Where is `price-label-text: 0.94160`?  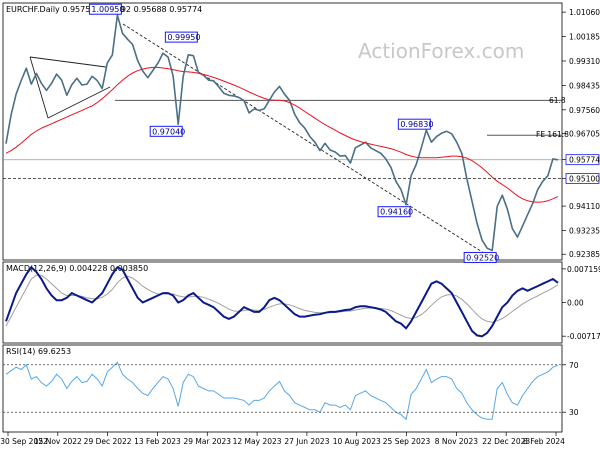 price-label-text: 0.94160 is located at coordinates (396, 212).